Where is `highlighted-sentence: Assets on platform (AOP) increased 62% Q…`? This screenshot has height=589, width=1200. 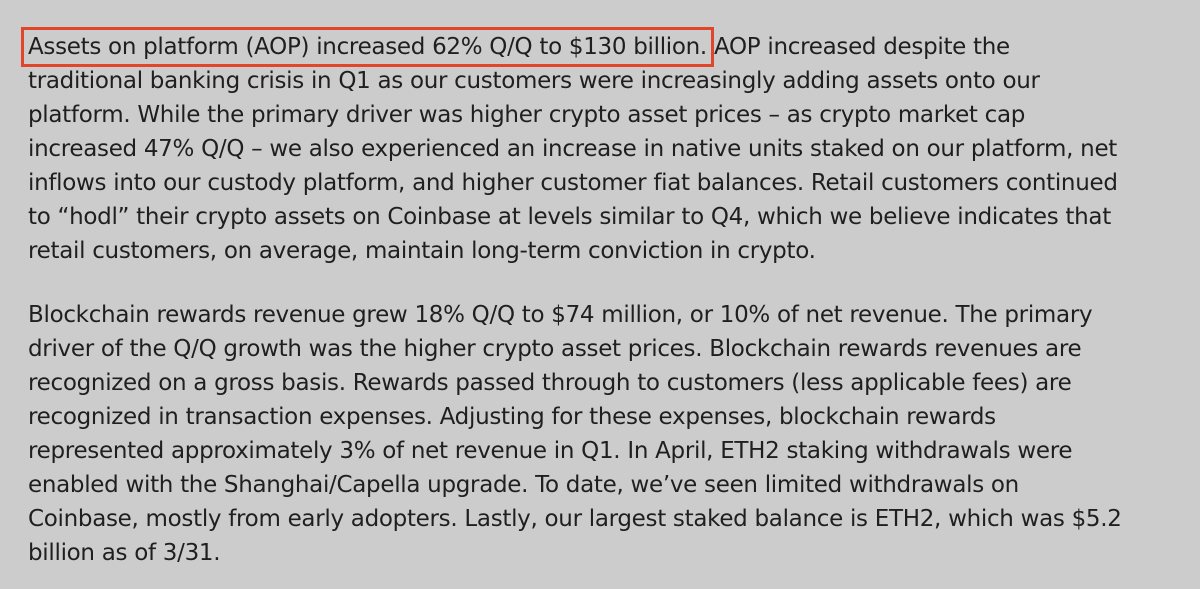 highlighted-sentence: Assets on platform (AOP) increased 62% Q… is located at coordinates (367, 47).